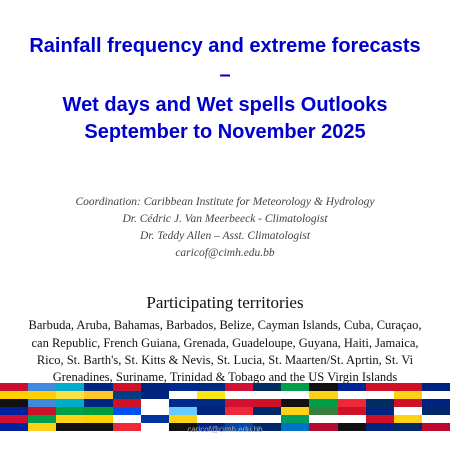 This screenshot has width=450, height=450. Describe the element at coordinates (225, 132) in the screenshot. I see `slide-title-line-3: September to November 2025` at that location.